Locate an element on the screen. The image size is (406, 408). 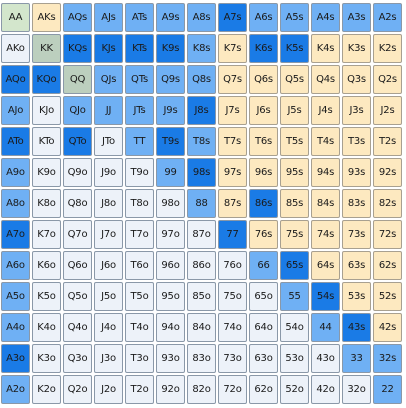
hand-cell: 64o is located at coordinates (263, 327).